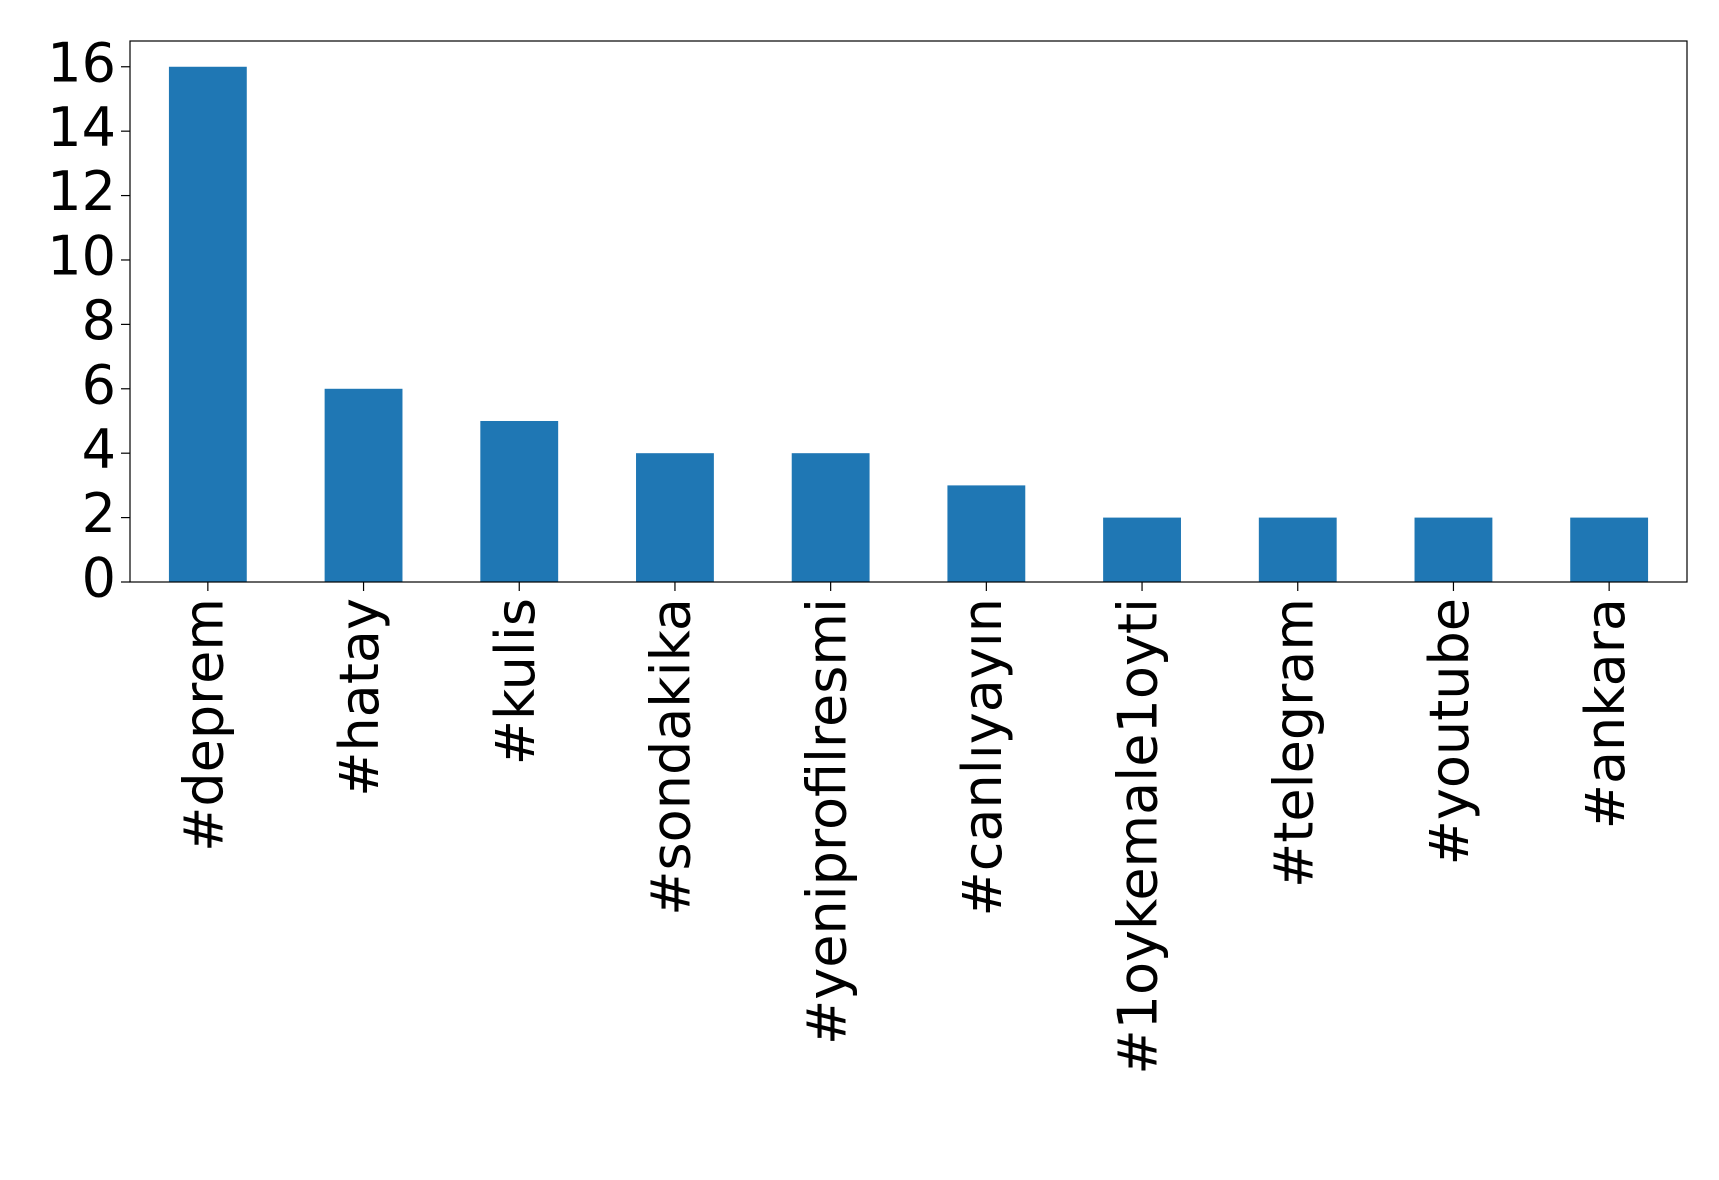 This screenshot has width=1719, height=1180. What do you see at coordinates (81, 127) in the screenshot?
I see `y-tick-label: 14` at bounding box center [81, 127].